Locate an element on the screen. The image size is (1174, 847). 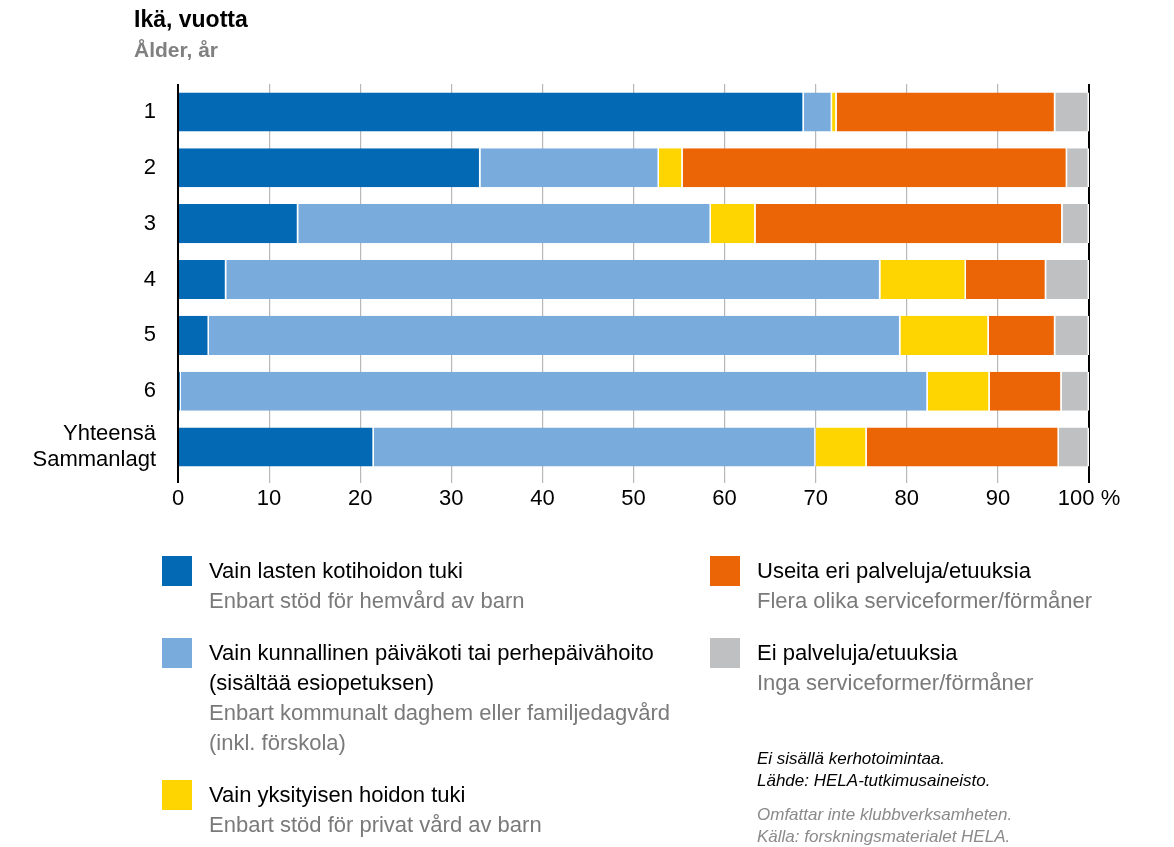
legend-label: Vain lasten kotihoidon tuki Enbart stöd för hemvård av barn is located at coordinates (367, 586).